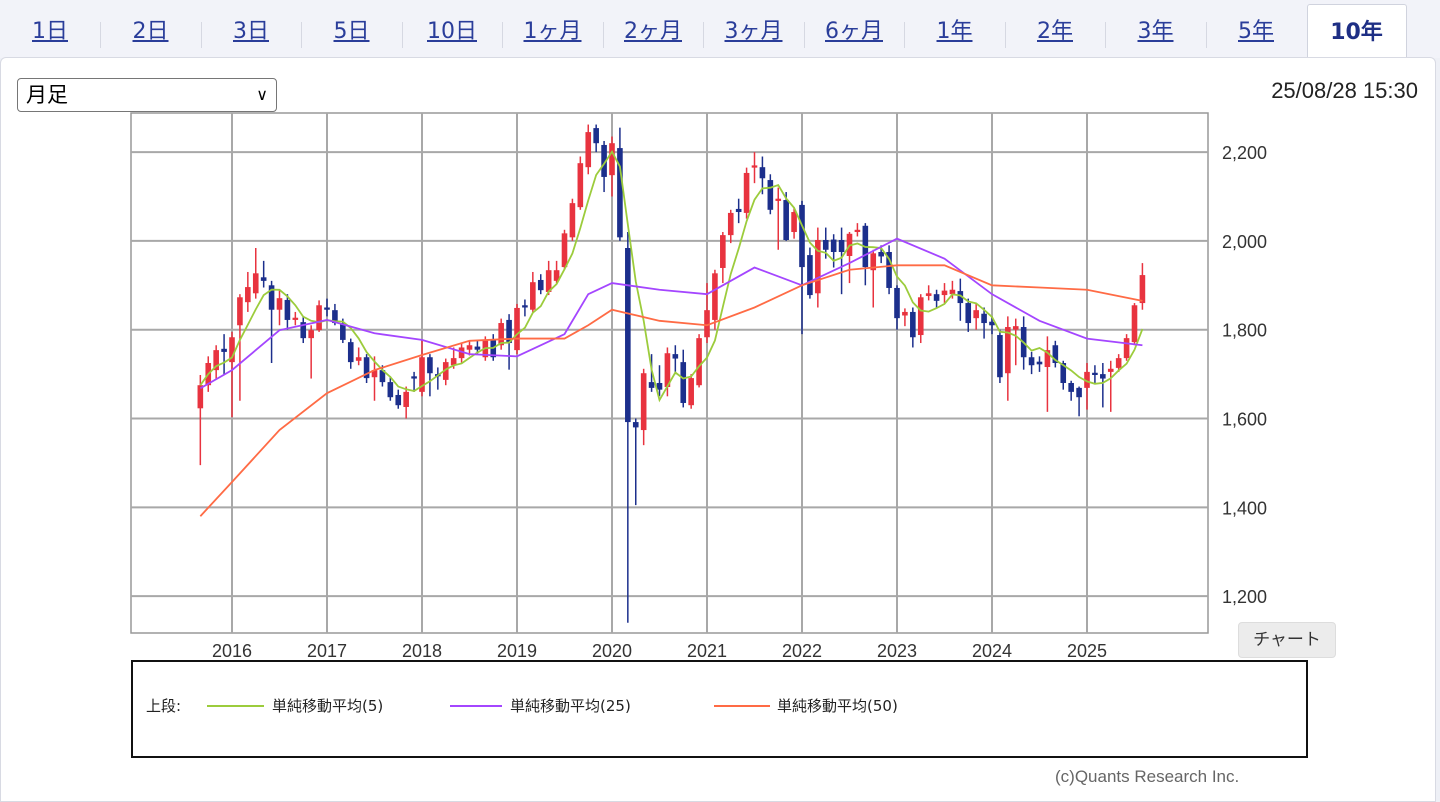 This screenshot has width=1440, height=802. What do you see at coordinates (570, 706) in the screenshot?
I see `legend-label-ma25: 単純移動平均(25)` at bounding box center [570, 706].